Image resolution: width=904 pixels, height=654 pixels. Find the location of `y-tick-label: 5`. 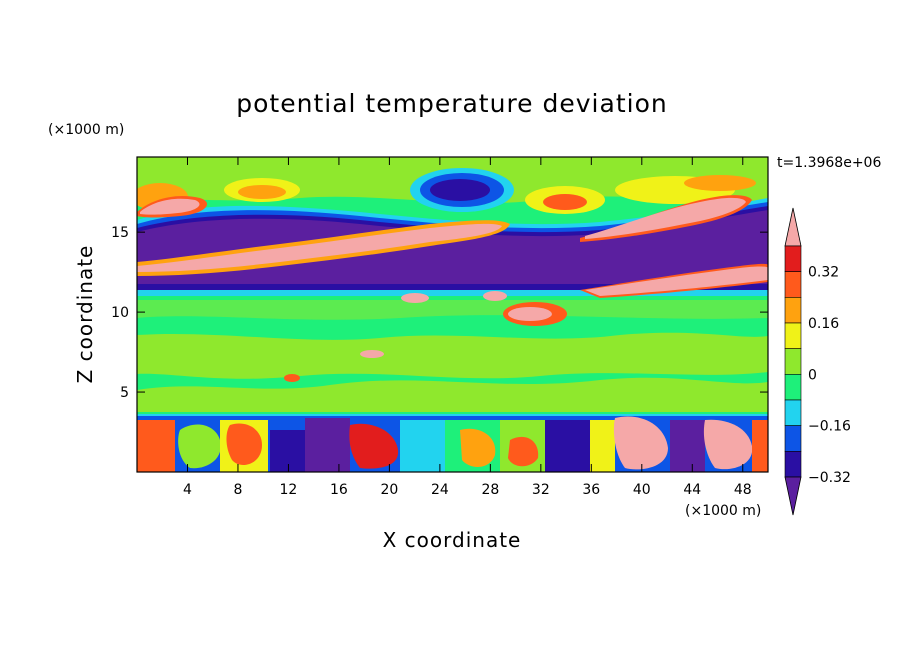

y-tick-label: 5 is located at coordinates (124, 393).